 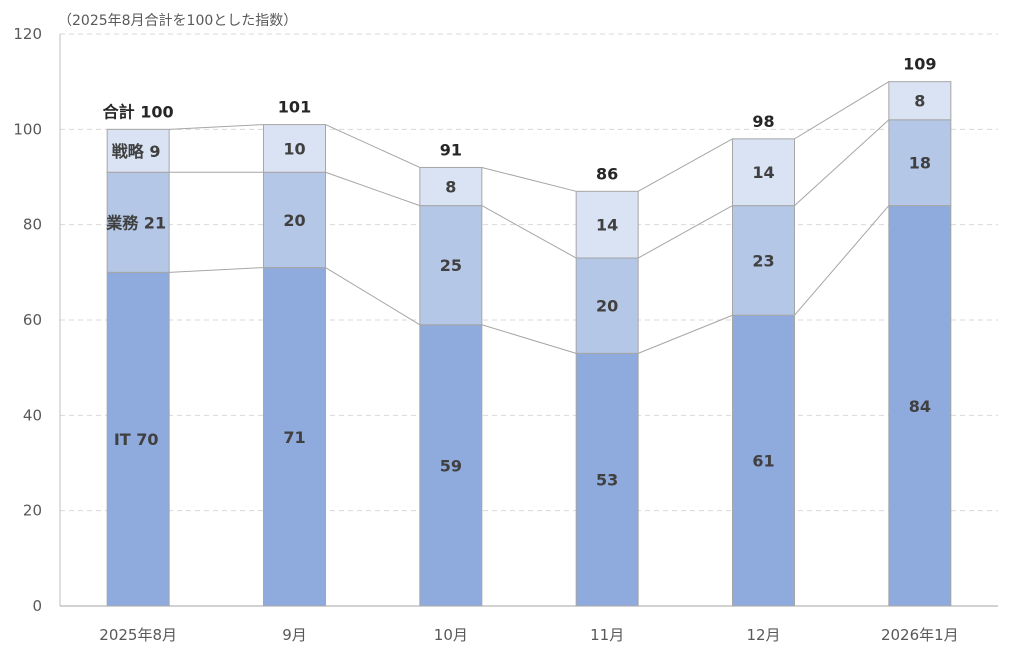 I want to click on data-label: 18, so click(x=920, y=163).